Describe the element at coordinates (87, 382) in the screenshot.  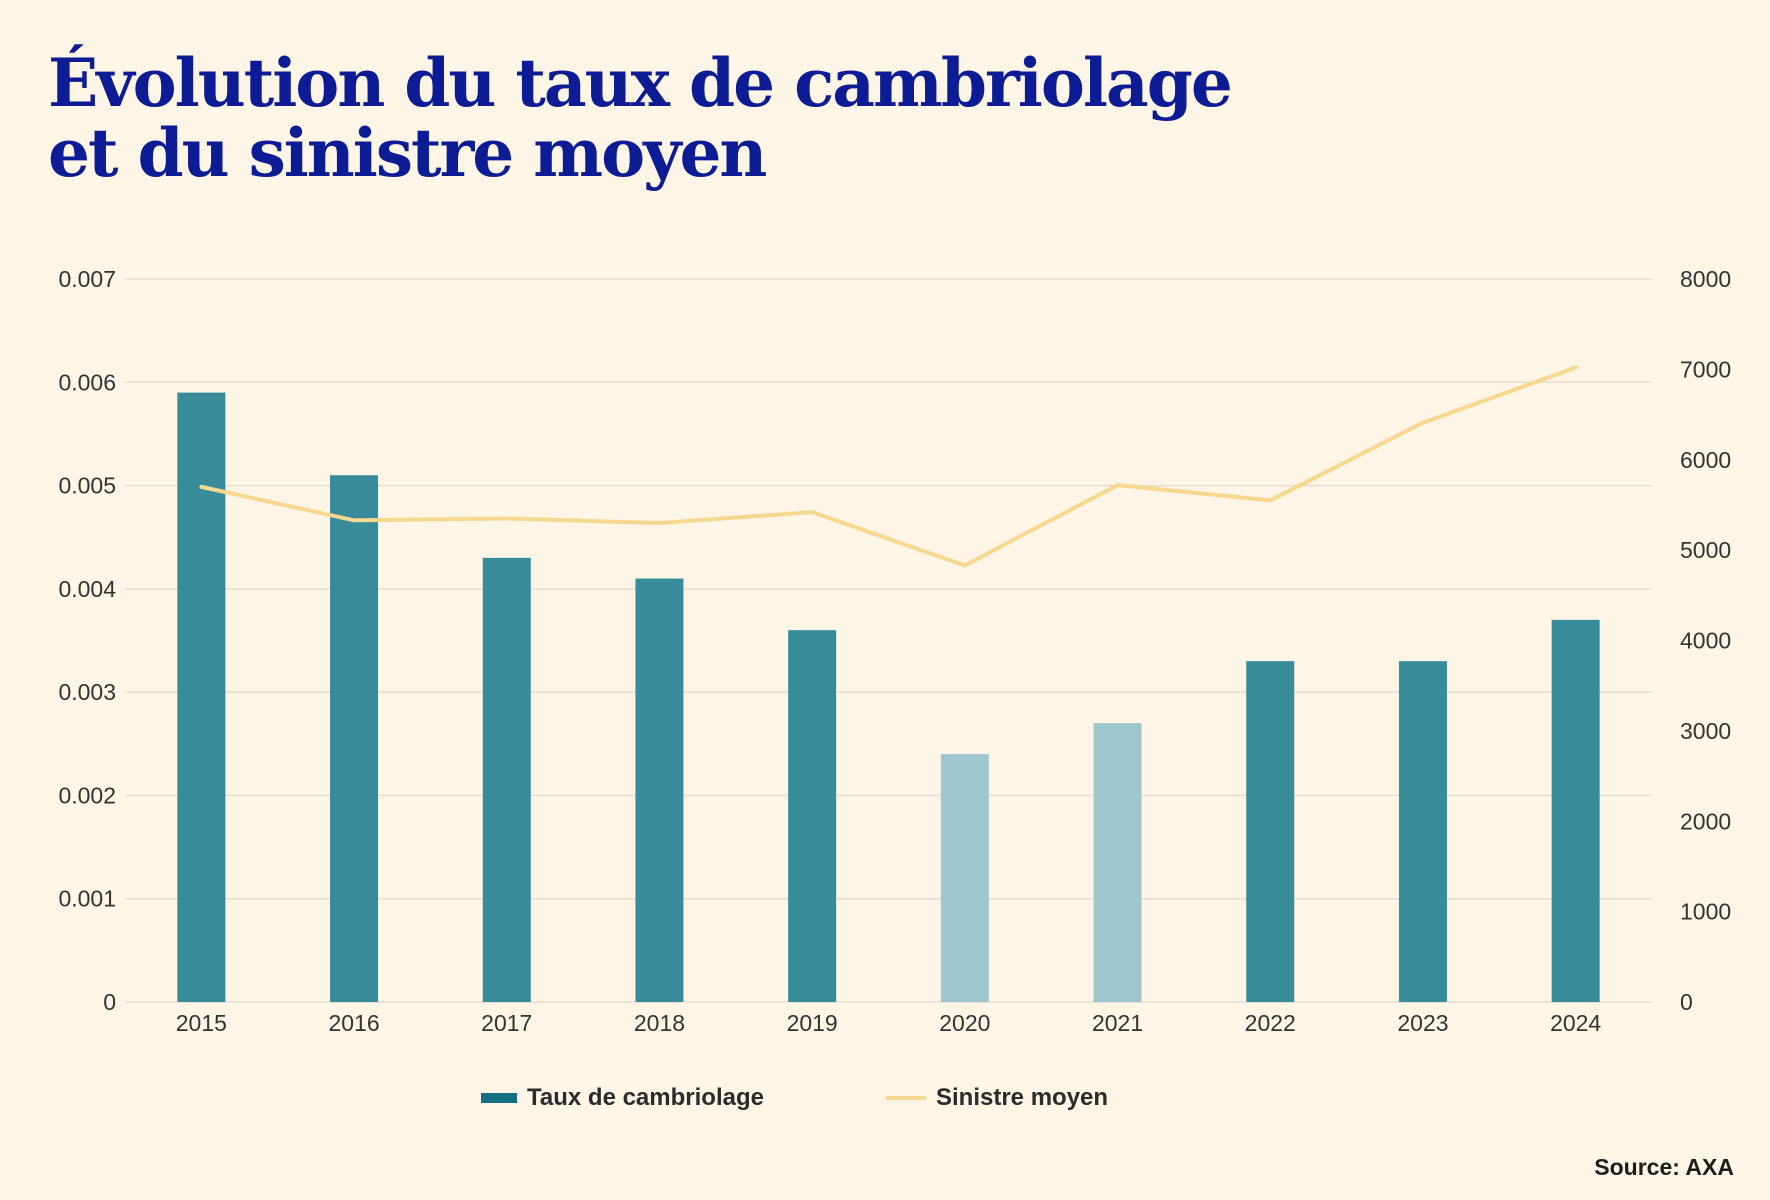
I see `left-tick-label: 0.006` at that location.